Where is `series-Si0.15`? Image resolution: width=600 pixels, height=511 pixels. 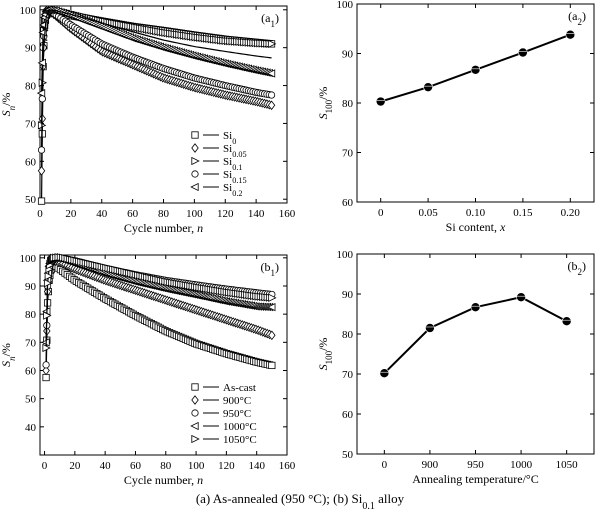
series-Si0.15 is located at coordinates (156, 80).